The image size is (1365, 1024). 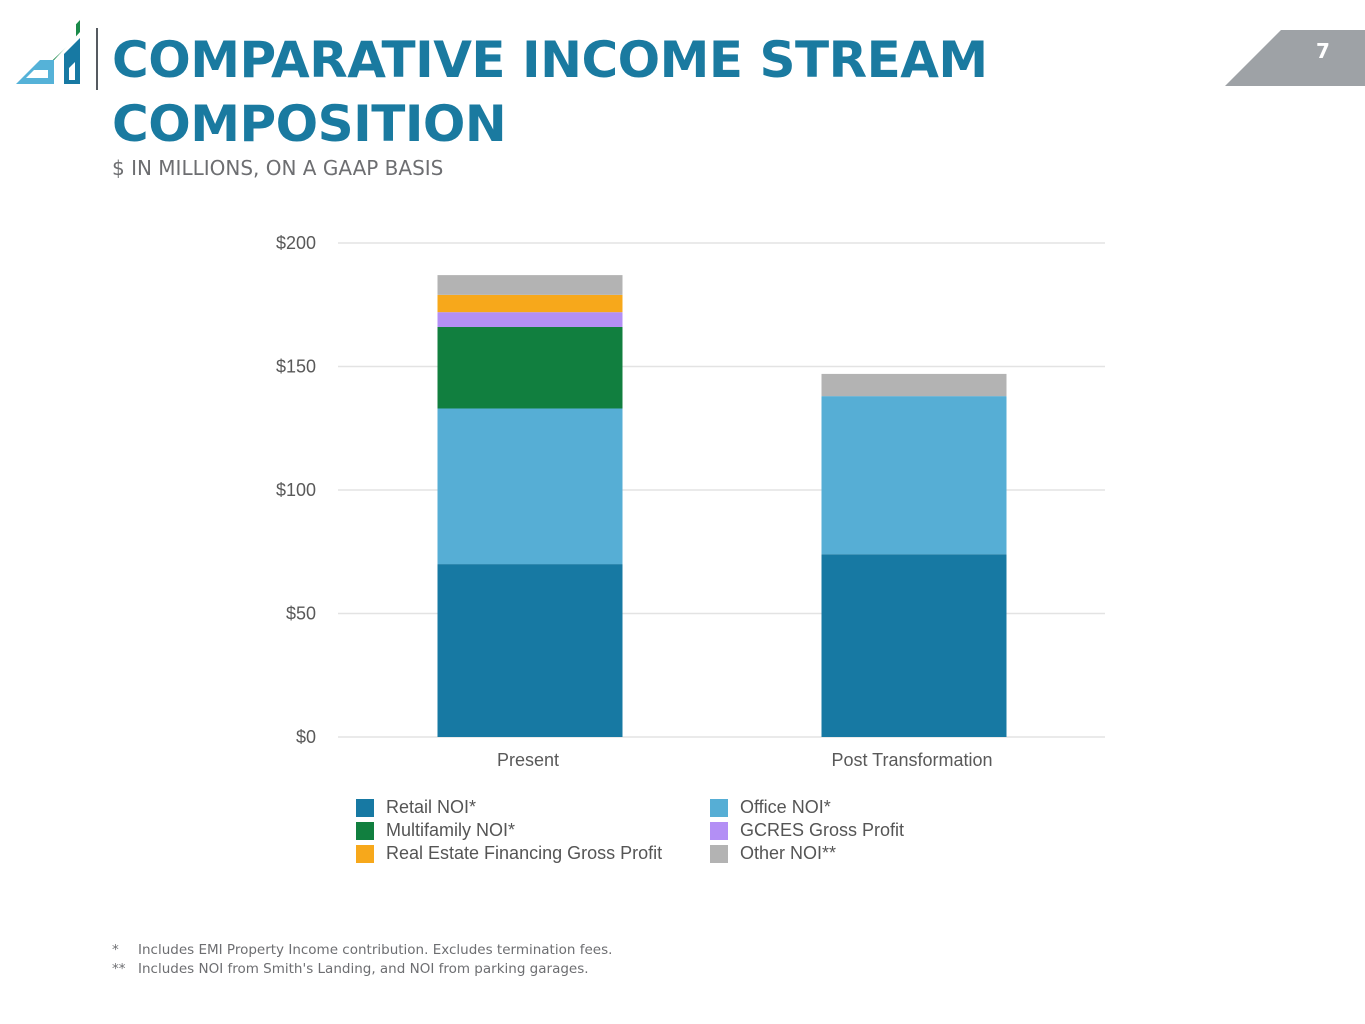 I want to click on legend-item-office: Office NOI*, so click(x=770, y=807).